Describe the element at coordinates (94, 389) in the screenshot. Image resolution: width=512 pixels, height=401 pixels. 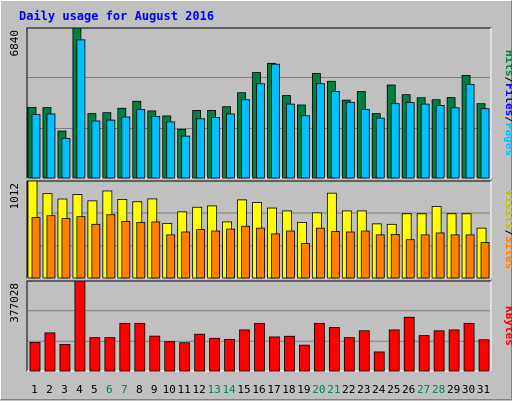
I see `x-tick-label: 5` at that location.